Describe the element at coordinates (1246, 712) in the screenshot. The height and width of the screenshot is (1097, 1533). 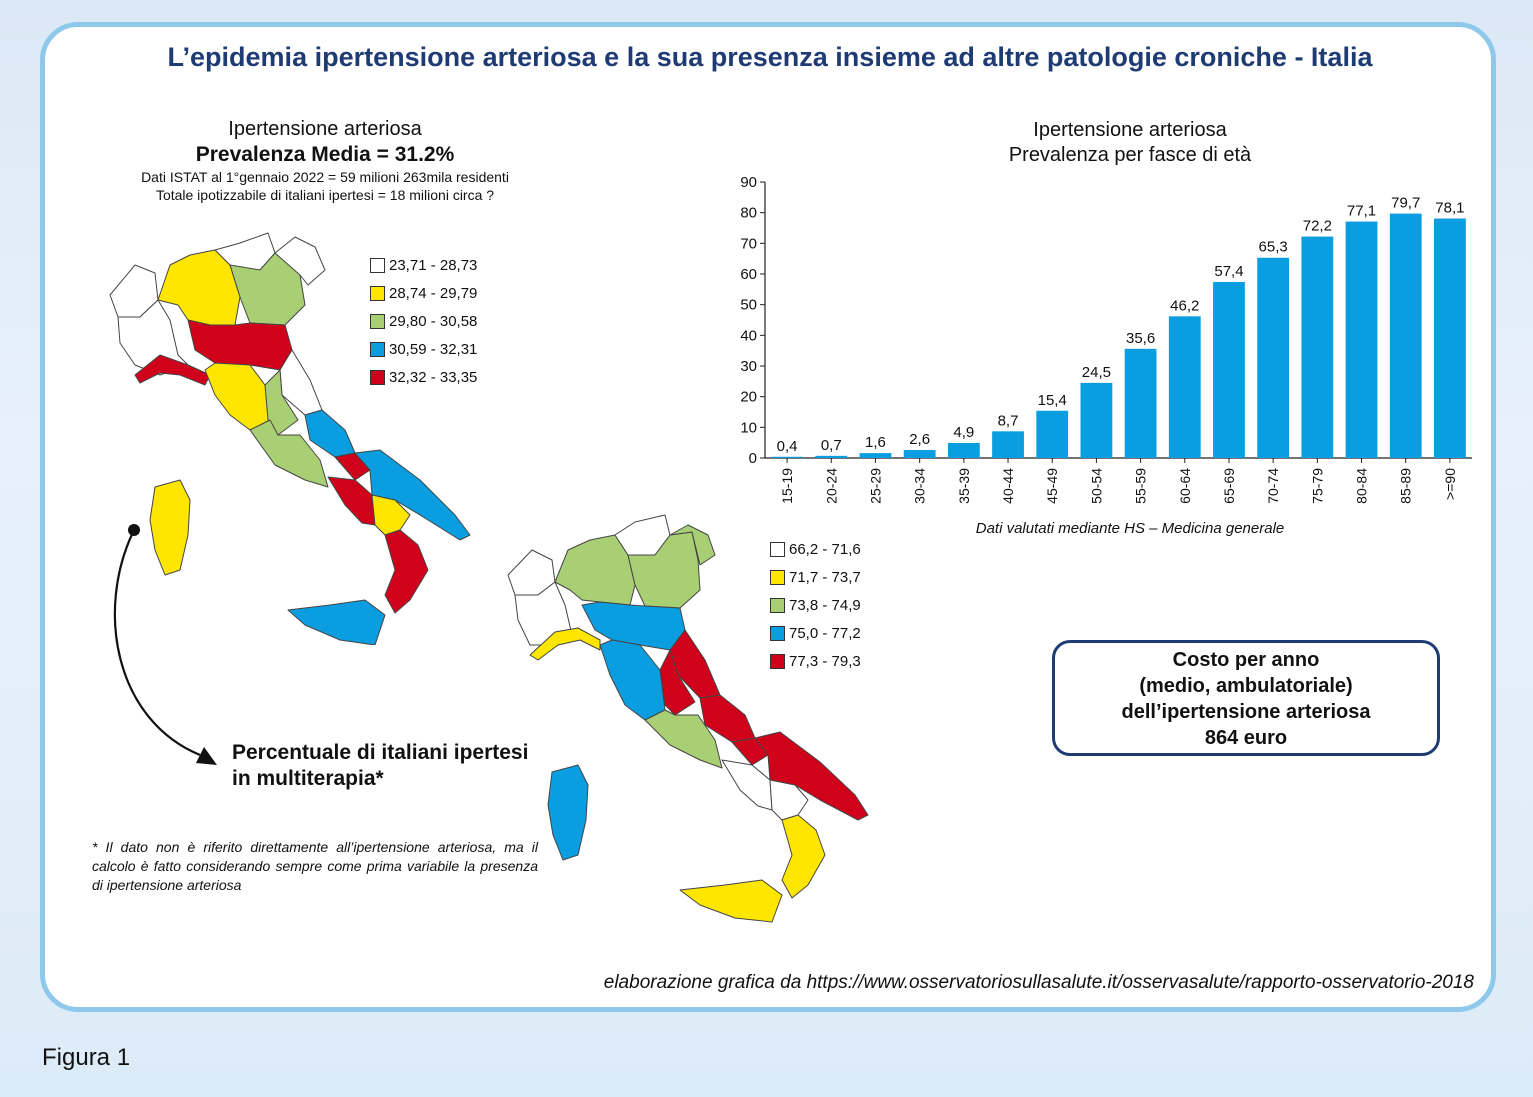
I see `cost-line3: dell’ipertensione arteriosa` at that location.